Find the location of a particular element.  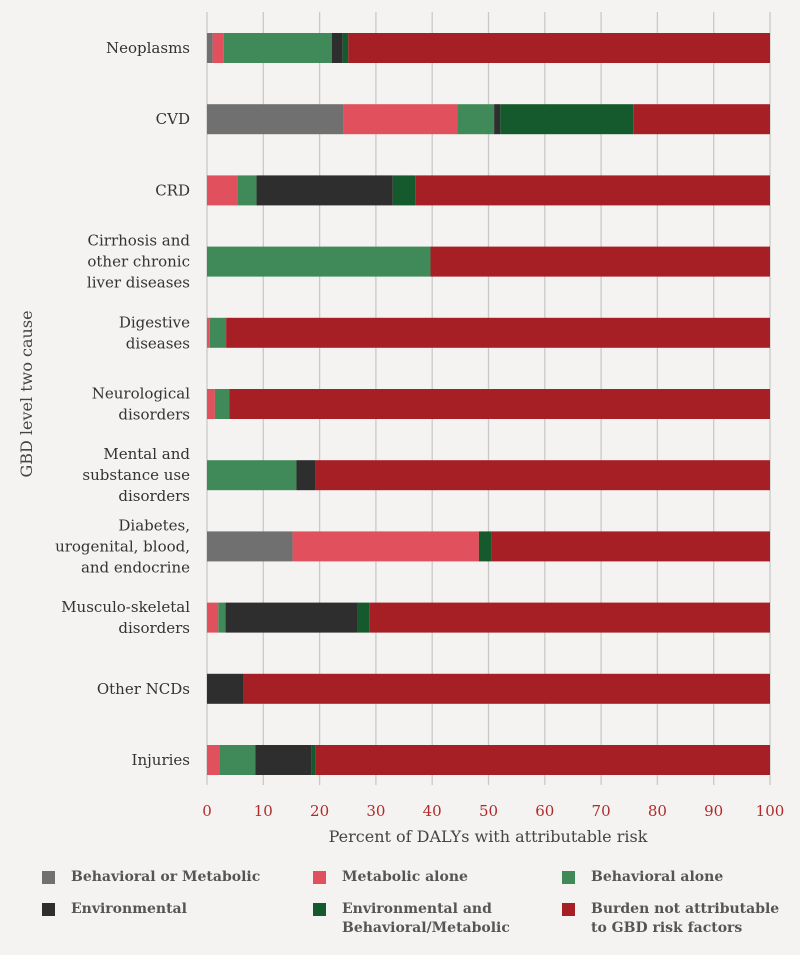

x-axis-title: Percent of DALYs with attributable risk is located at coordinates (488, 836).